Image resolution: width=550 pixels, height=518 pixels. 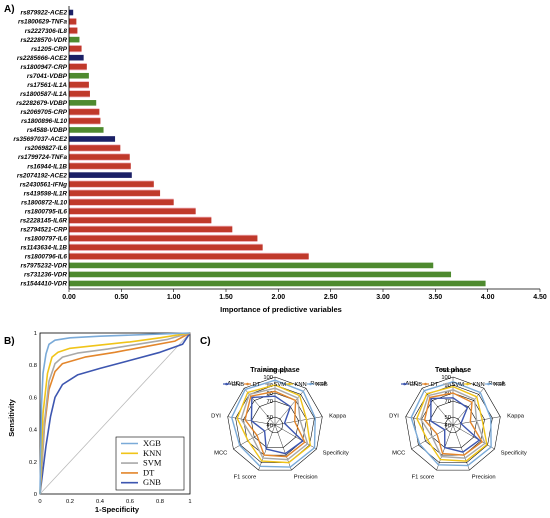 What do you see at coordinates (436, 297) in the screenshot?
I see `bar-x-tick-label: 3.50` at bounding box center [436, 297].